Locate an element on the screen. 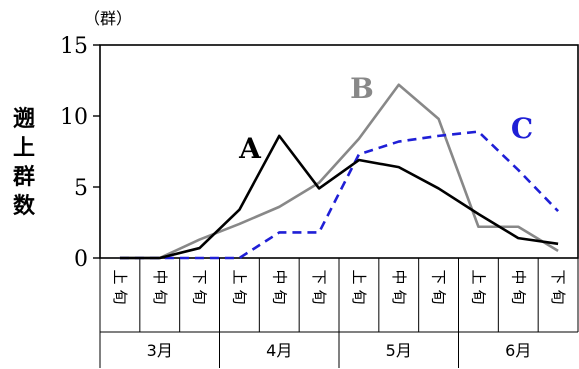  y-tick-label: 10 is located at coordinates (74, 117).